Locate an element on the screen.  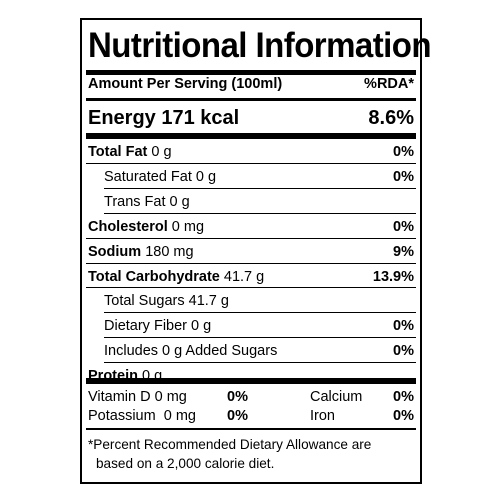
nutrient-row: Total Carbohydrate 41.7 g is located at coordinates (176, 277).